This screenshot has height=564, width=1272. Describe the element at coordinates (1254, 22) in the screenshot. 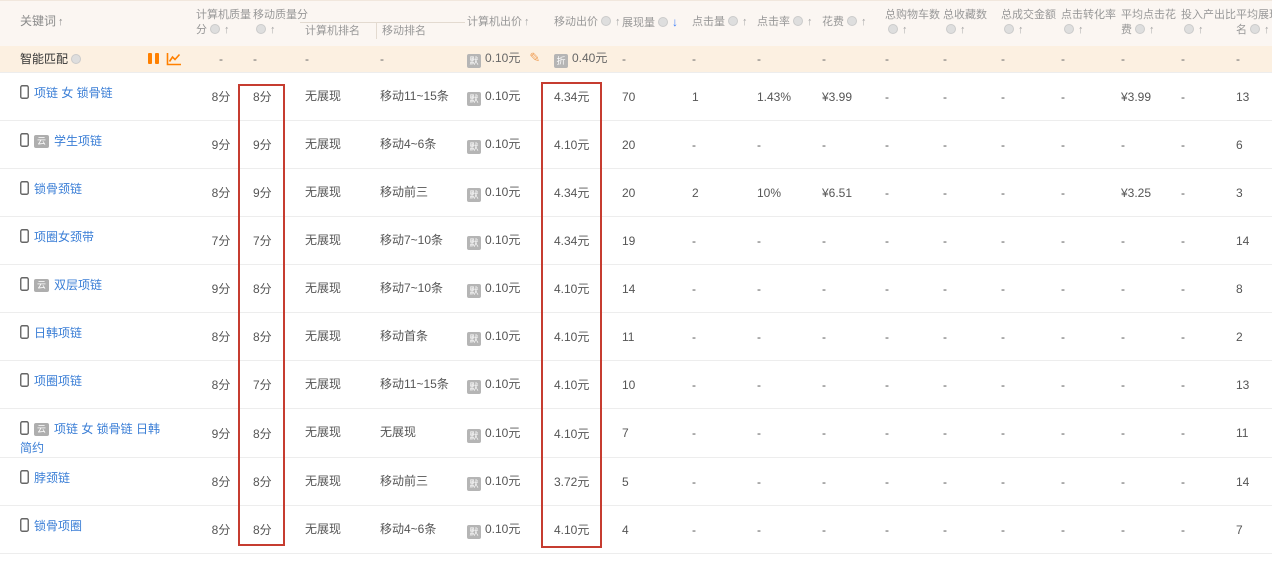

I see `col-avg-rank: 平均展现排 名↑` at that location.